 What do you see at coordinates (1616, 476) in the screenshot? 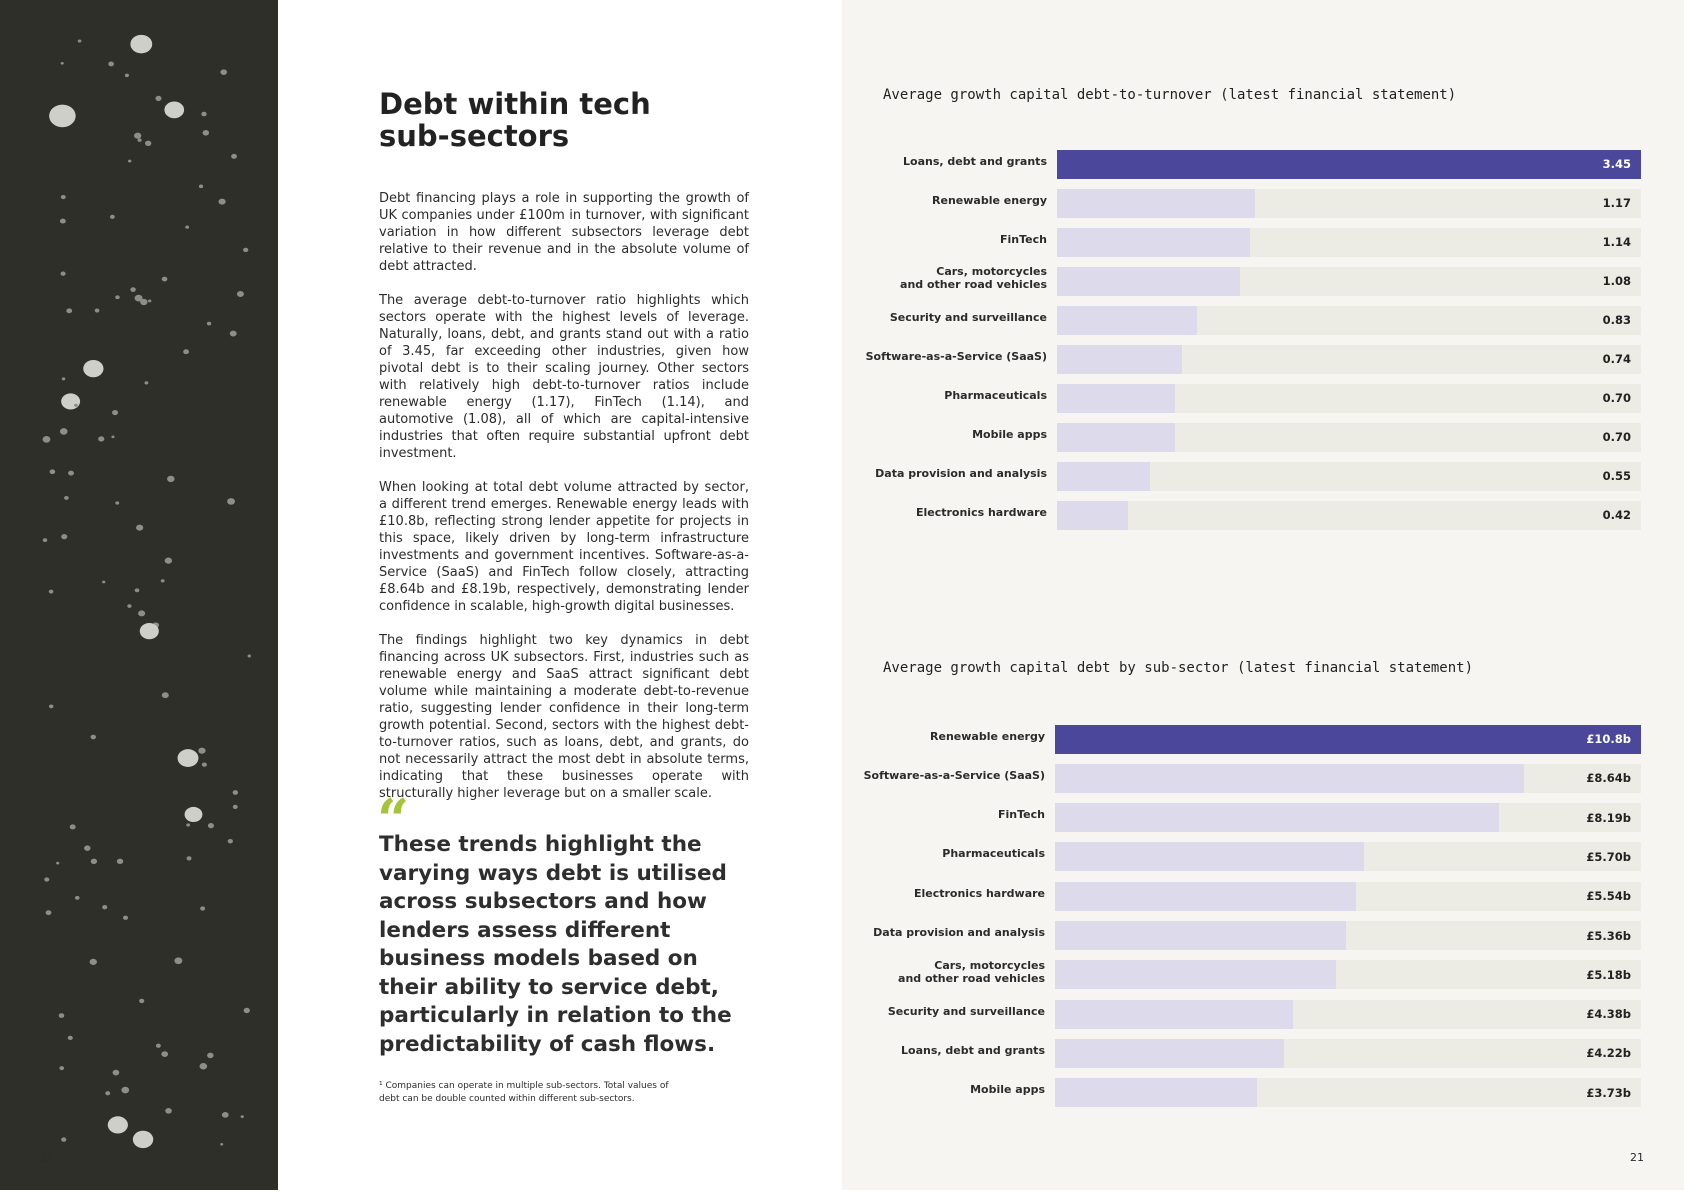
I see `value-label: 0.55` at bounding box center [1616, 476].